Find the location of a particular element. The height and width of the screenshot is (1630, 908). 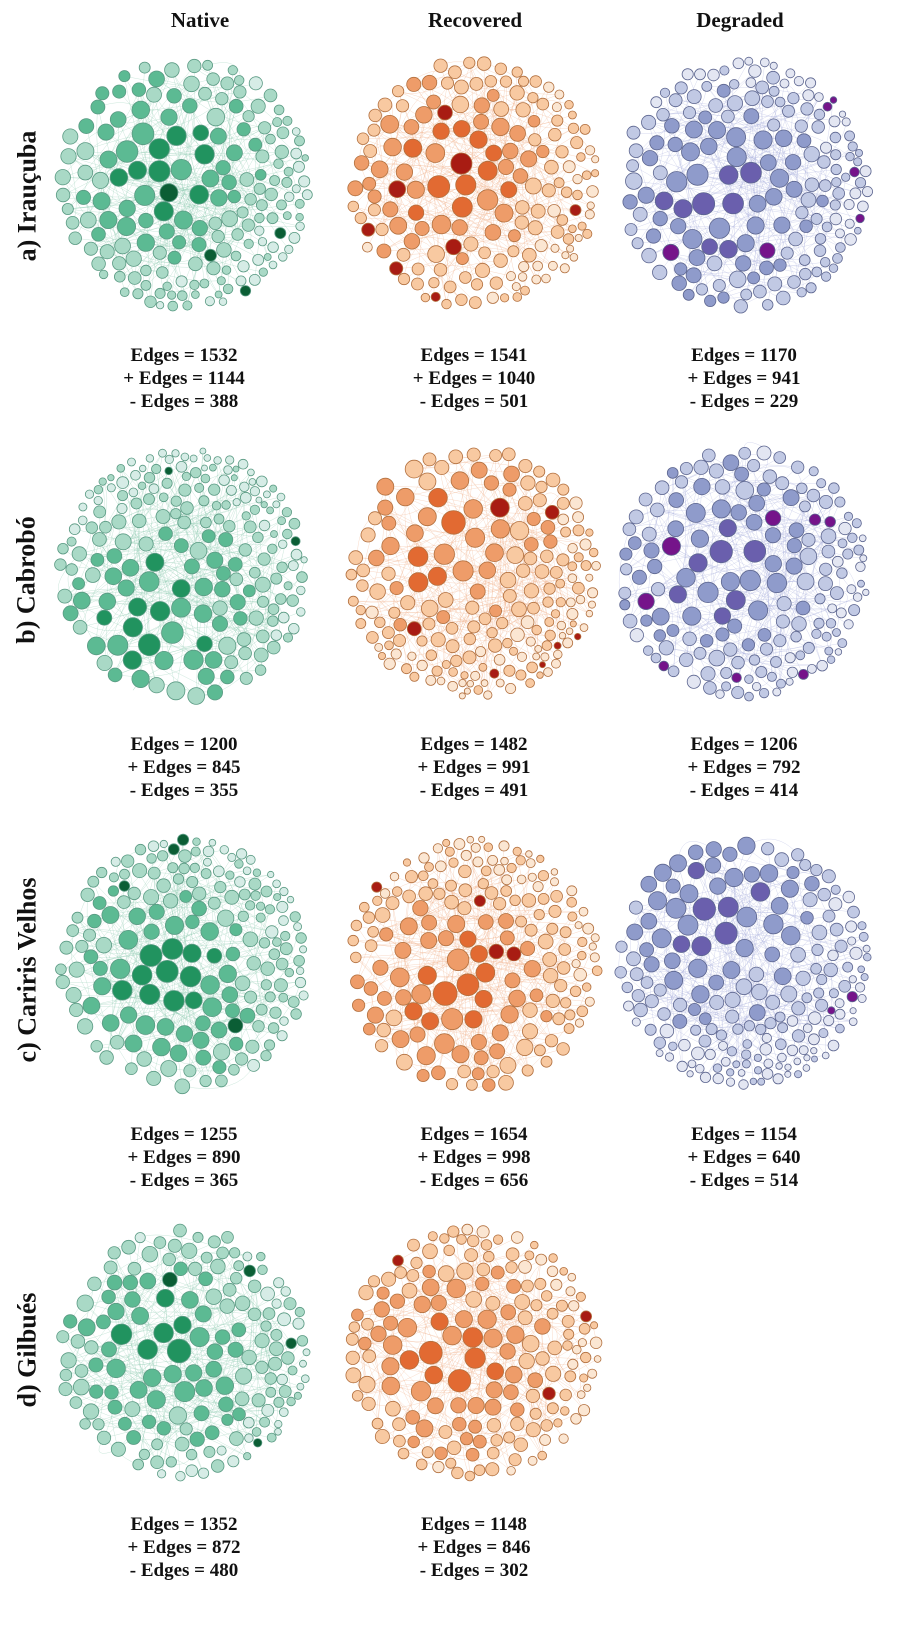

edges-negative: - Edges = 355 is located at coordinates (184, 790).